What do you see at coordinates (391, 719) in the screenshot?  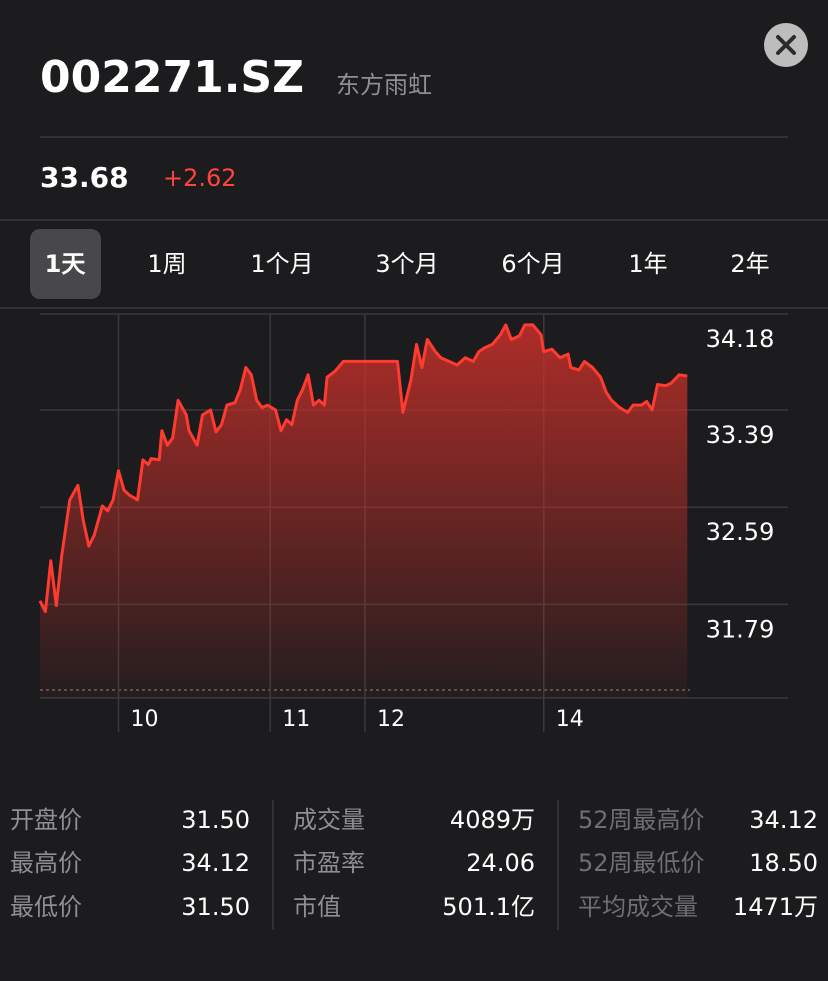 I see `x-tick-label: 12` at bounding box center [391, 719].